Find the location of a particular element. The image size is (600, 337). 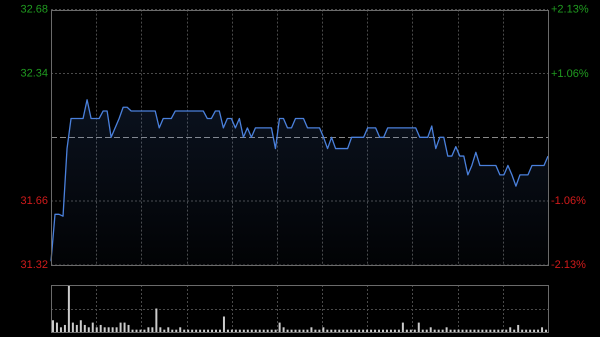

y2-tick-label: +2.13% is located at coordinates (570, 10).